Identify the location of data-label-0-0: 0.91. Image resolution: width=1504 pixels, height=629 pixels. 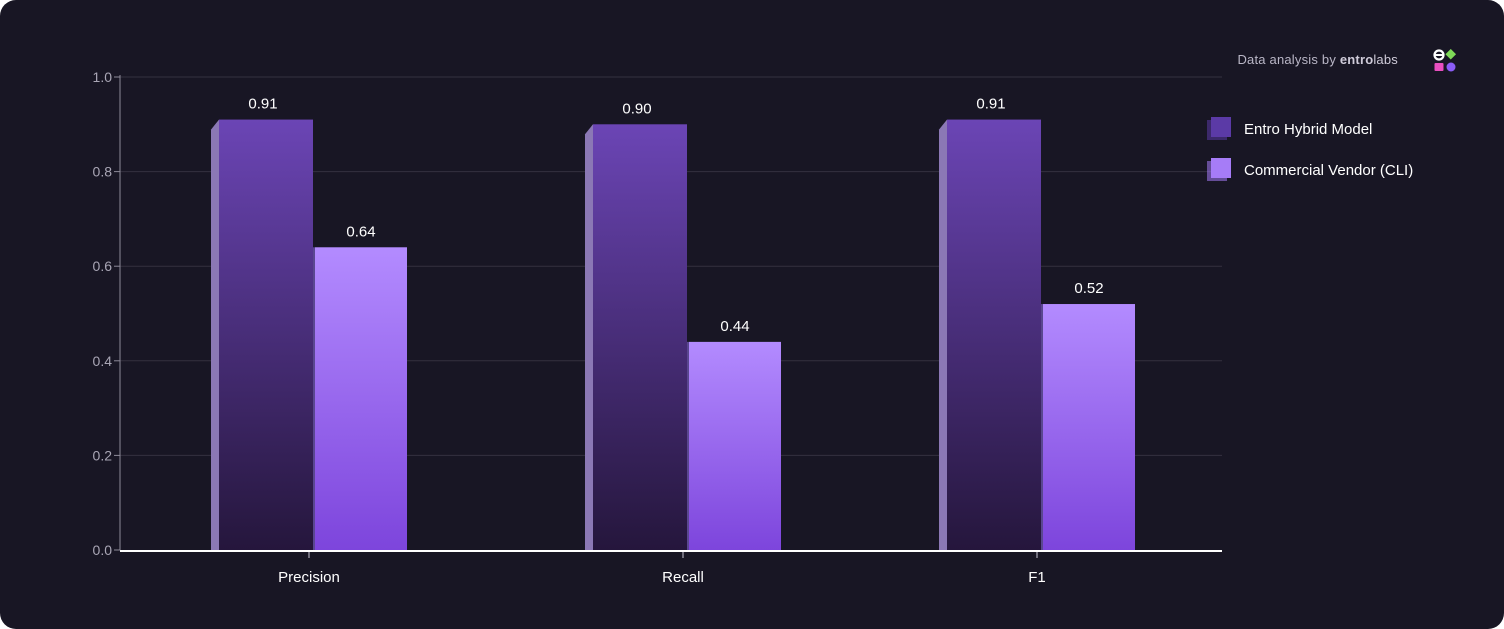
(262, 104).